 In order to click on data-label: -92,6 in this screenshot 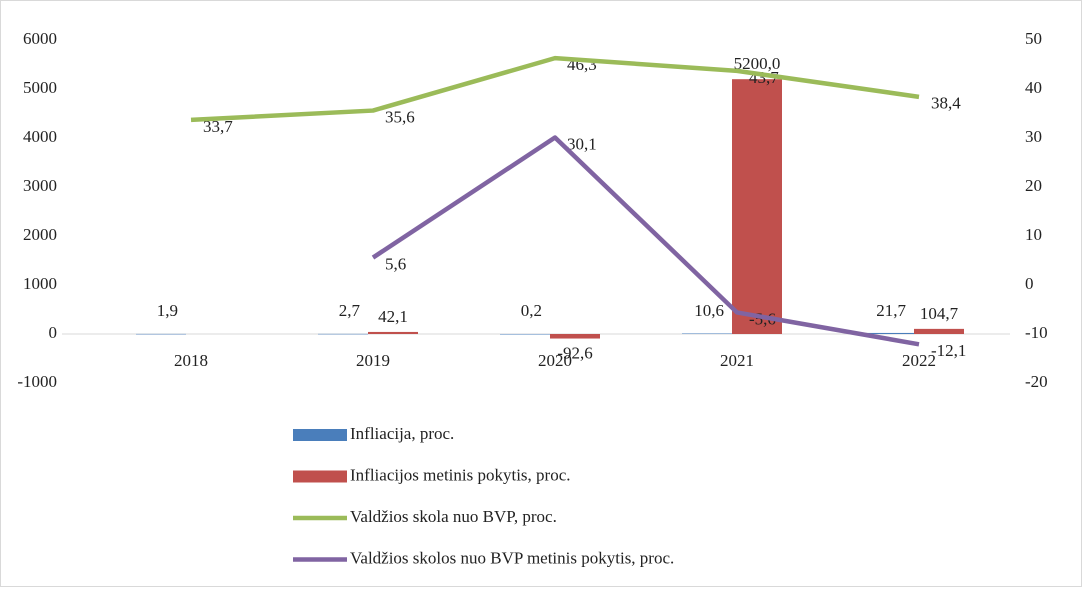, I will do `click(574, 352)`.